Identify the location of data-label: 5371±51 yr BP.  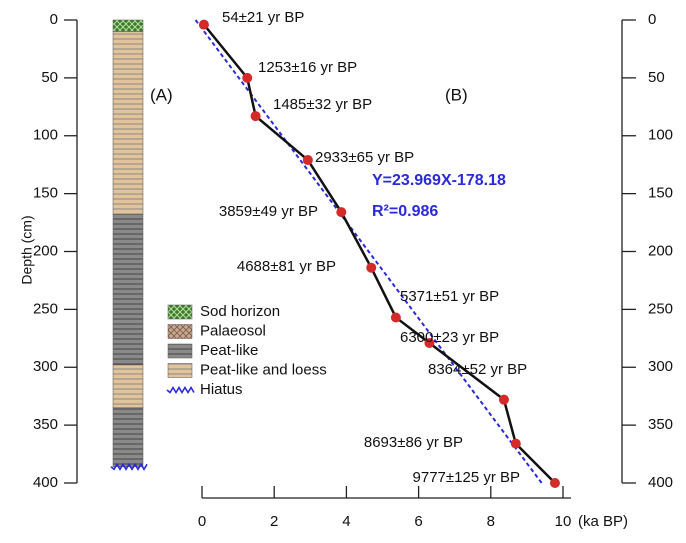
(449, 296).